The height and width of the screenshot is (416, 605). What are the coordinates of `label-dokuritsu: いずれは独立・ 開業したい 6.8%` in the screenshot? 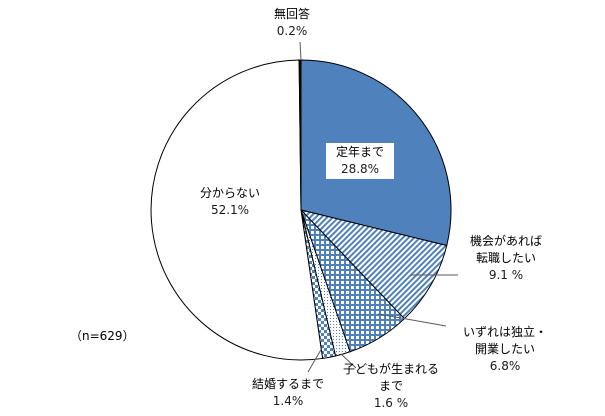 It's located at (505, 349).